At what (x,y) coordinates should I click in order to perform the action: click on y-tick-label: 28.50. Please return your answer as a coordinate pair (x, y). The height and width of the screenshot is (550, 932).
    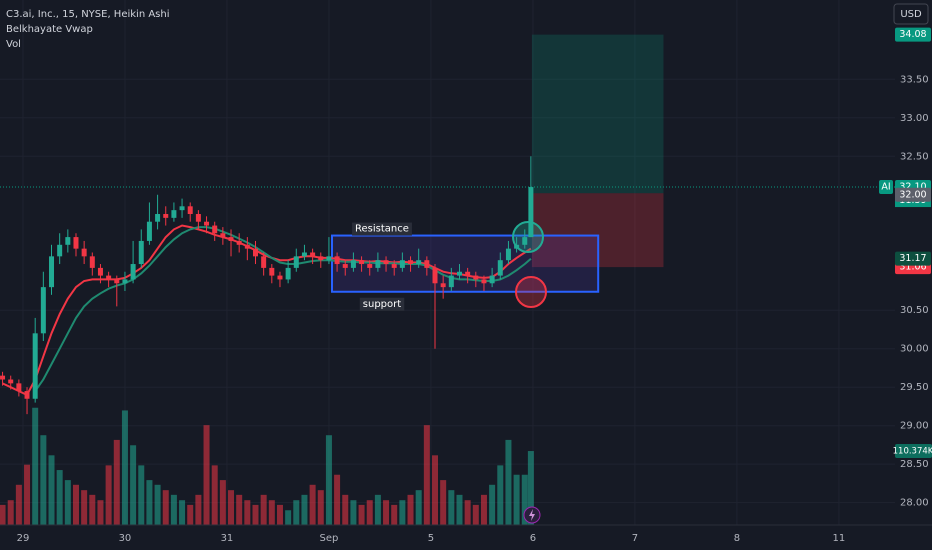
    Looking at the image, I should click on (914, 464).